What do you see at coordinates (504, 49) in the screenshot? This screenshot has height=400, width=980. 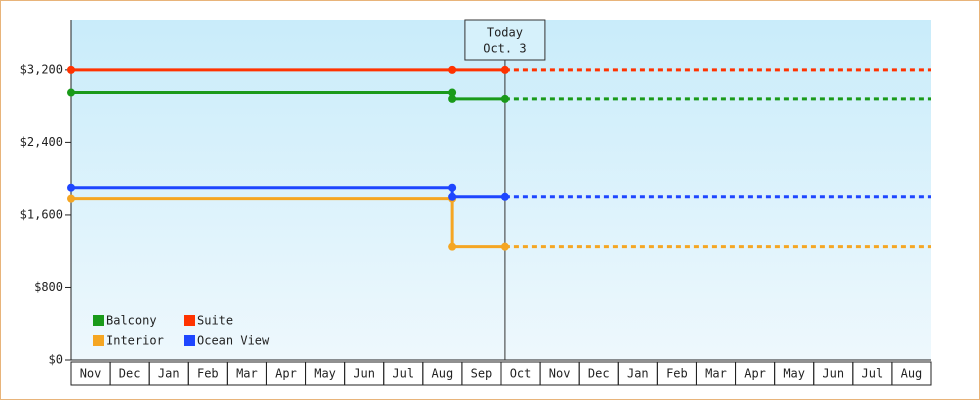 I see `today-label: Oct. 3` at bounding box center [504, 49].